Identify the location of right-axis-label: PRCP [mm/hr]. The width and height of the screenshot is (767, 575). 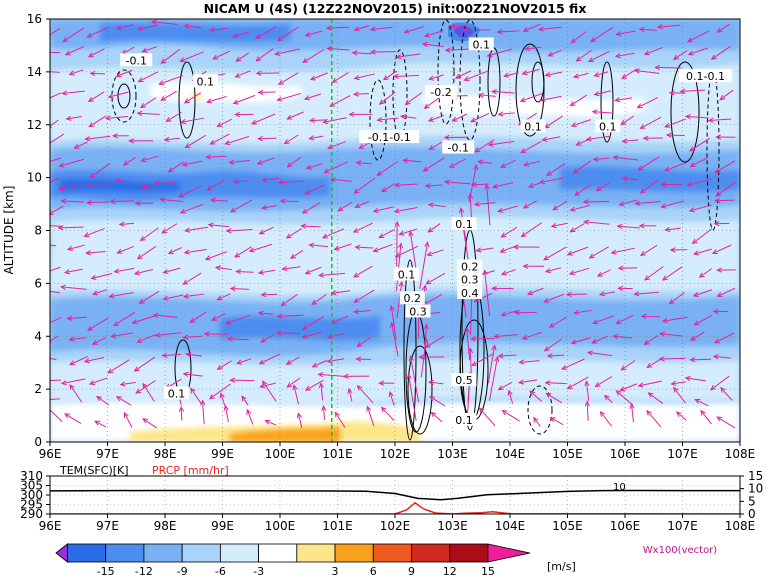
(190, 470).